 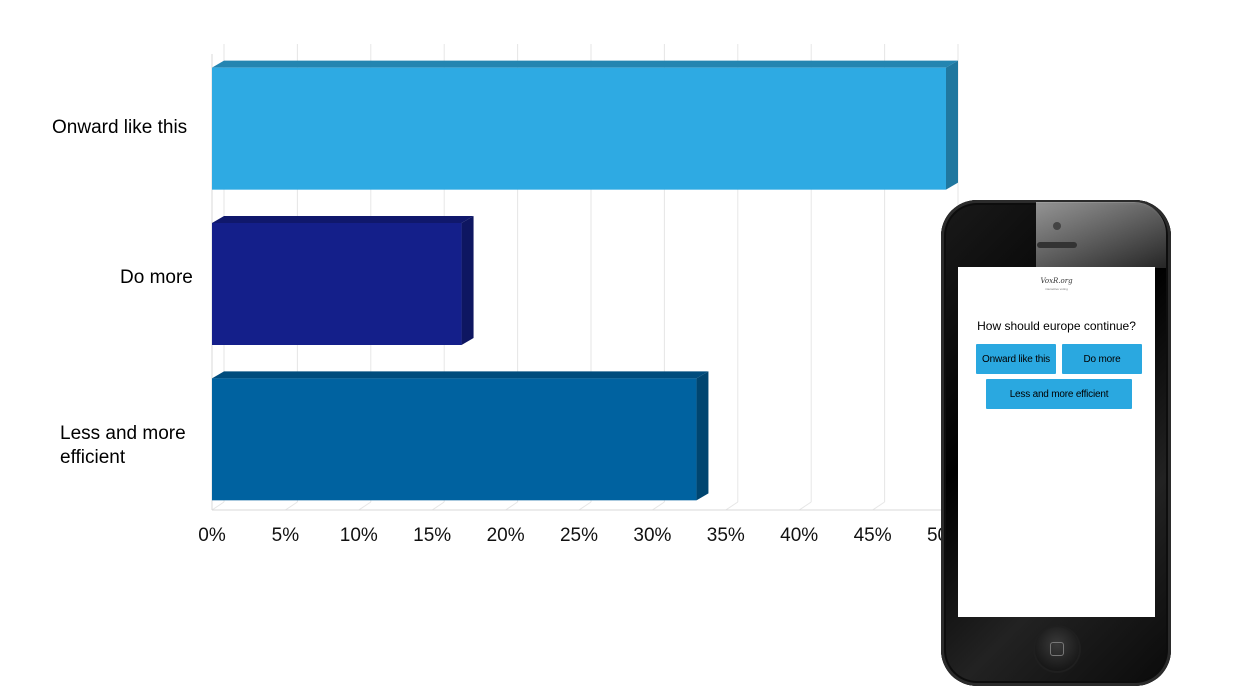 I want to click on screen-glare, so click(x=1101, y=235).